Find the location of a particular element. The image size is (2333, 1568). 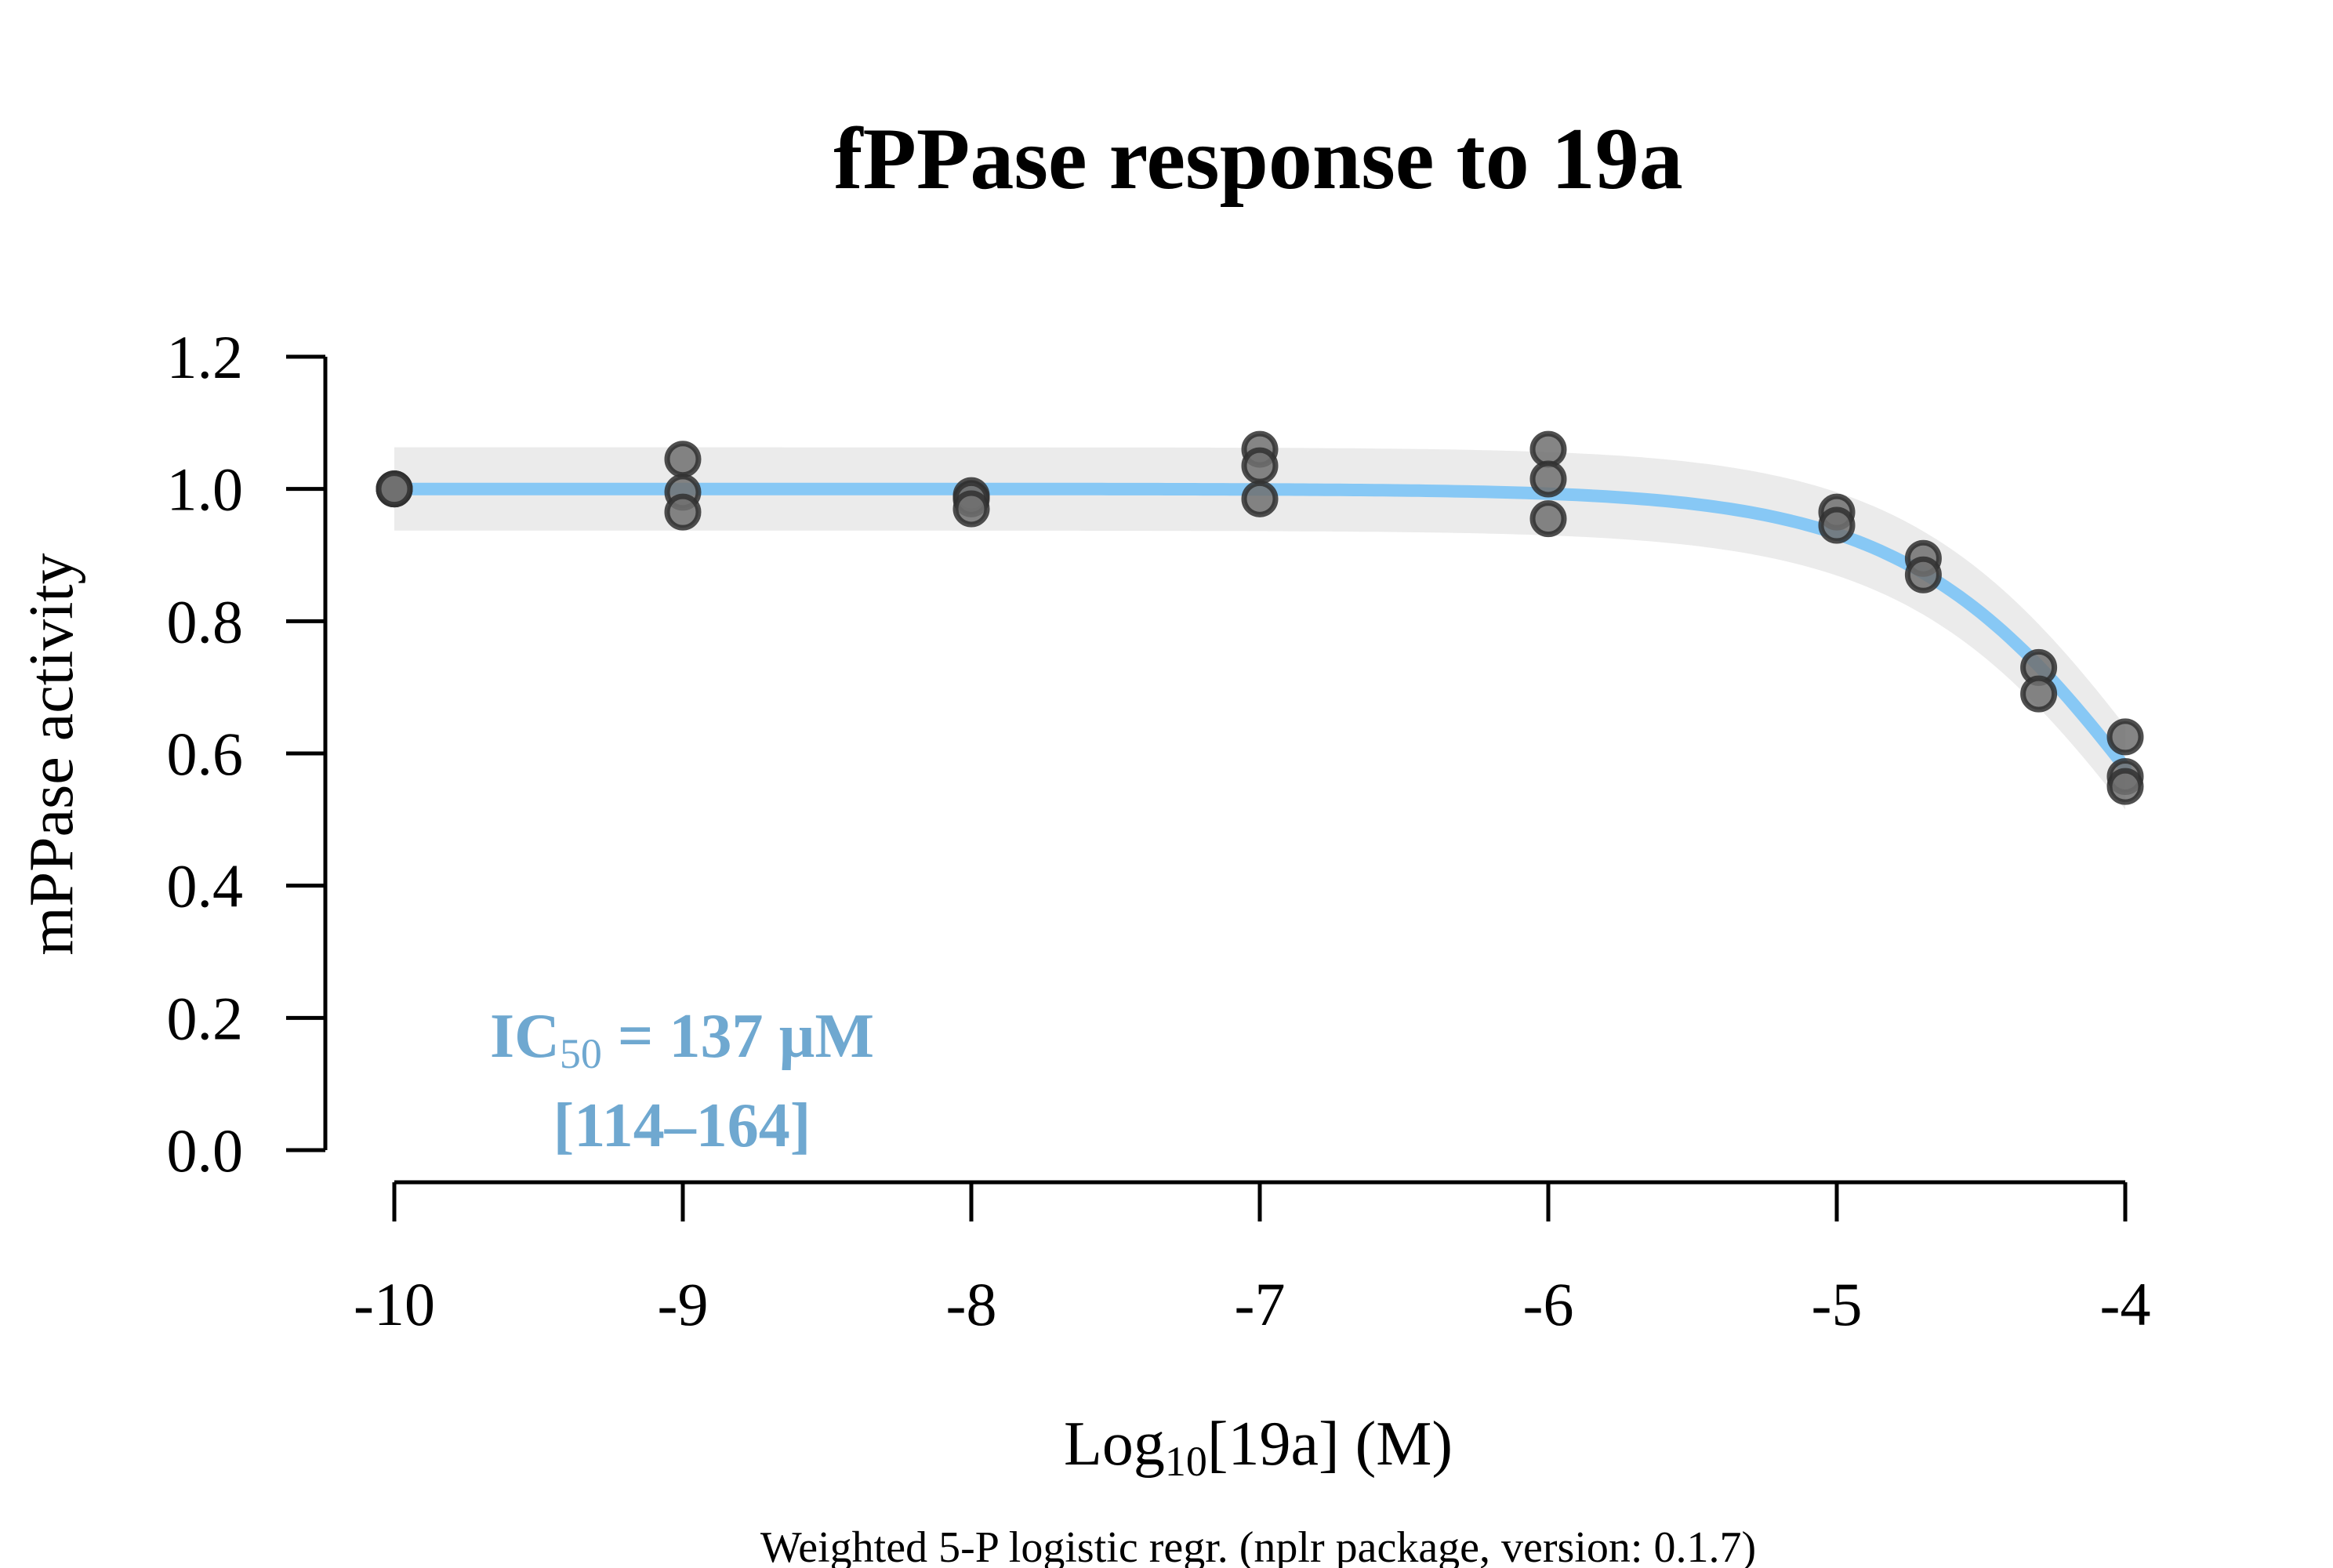

y-tick-label: 0.4 is located at coordinates (205, 886).